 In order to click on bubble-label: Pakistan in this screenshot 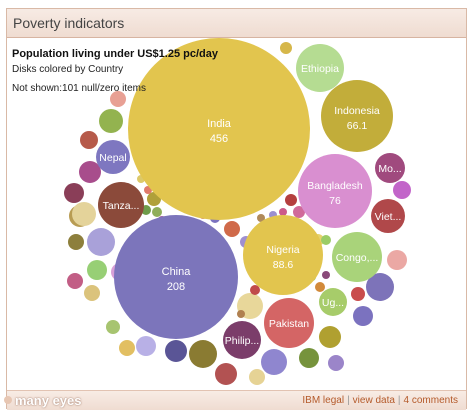, I will do `click(289, 324)`.